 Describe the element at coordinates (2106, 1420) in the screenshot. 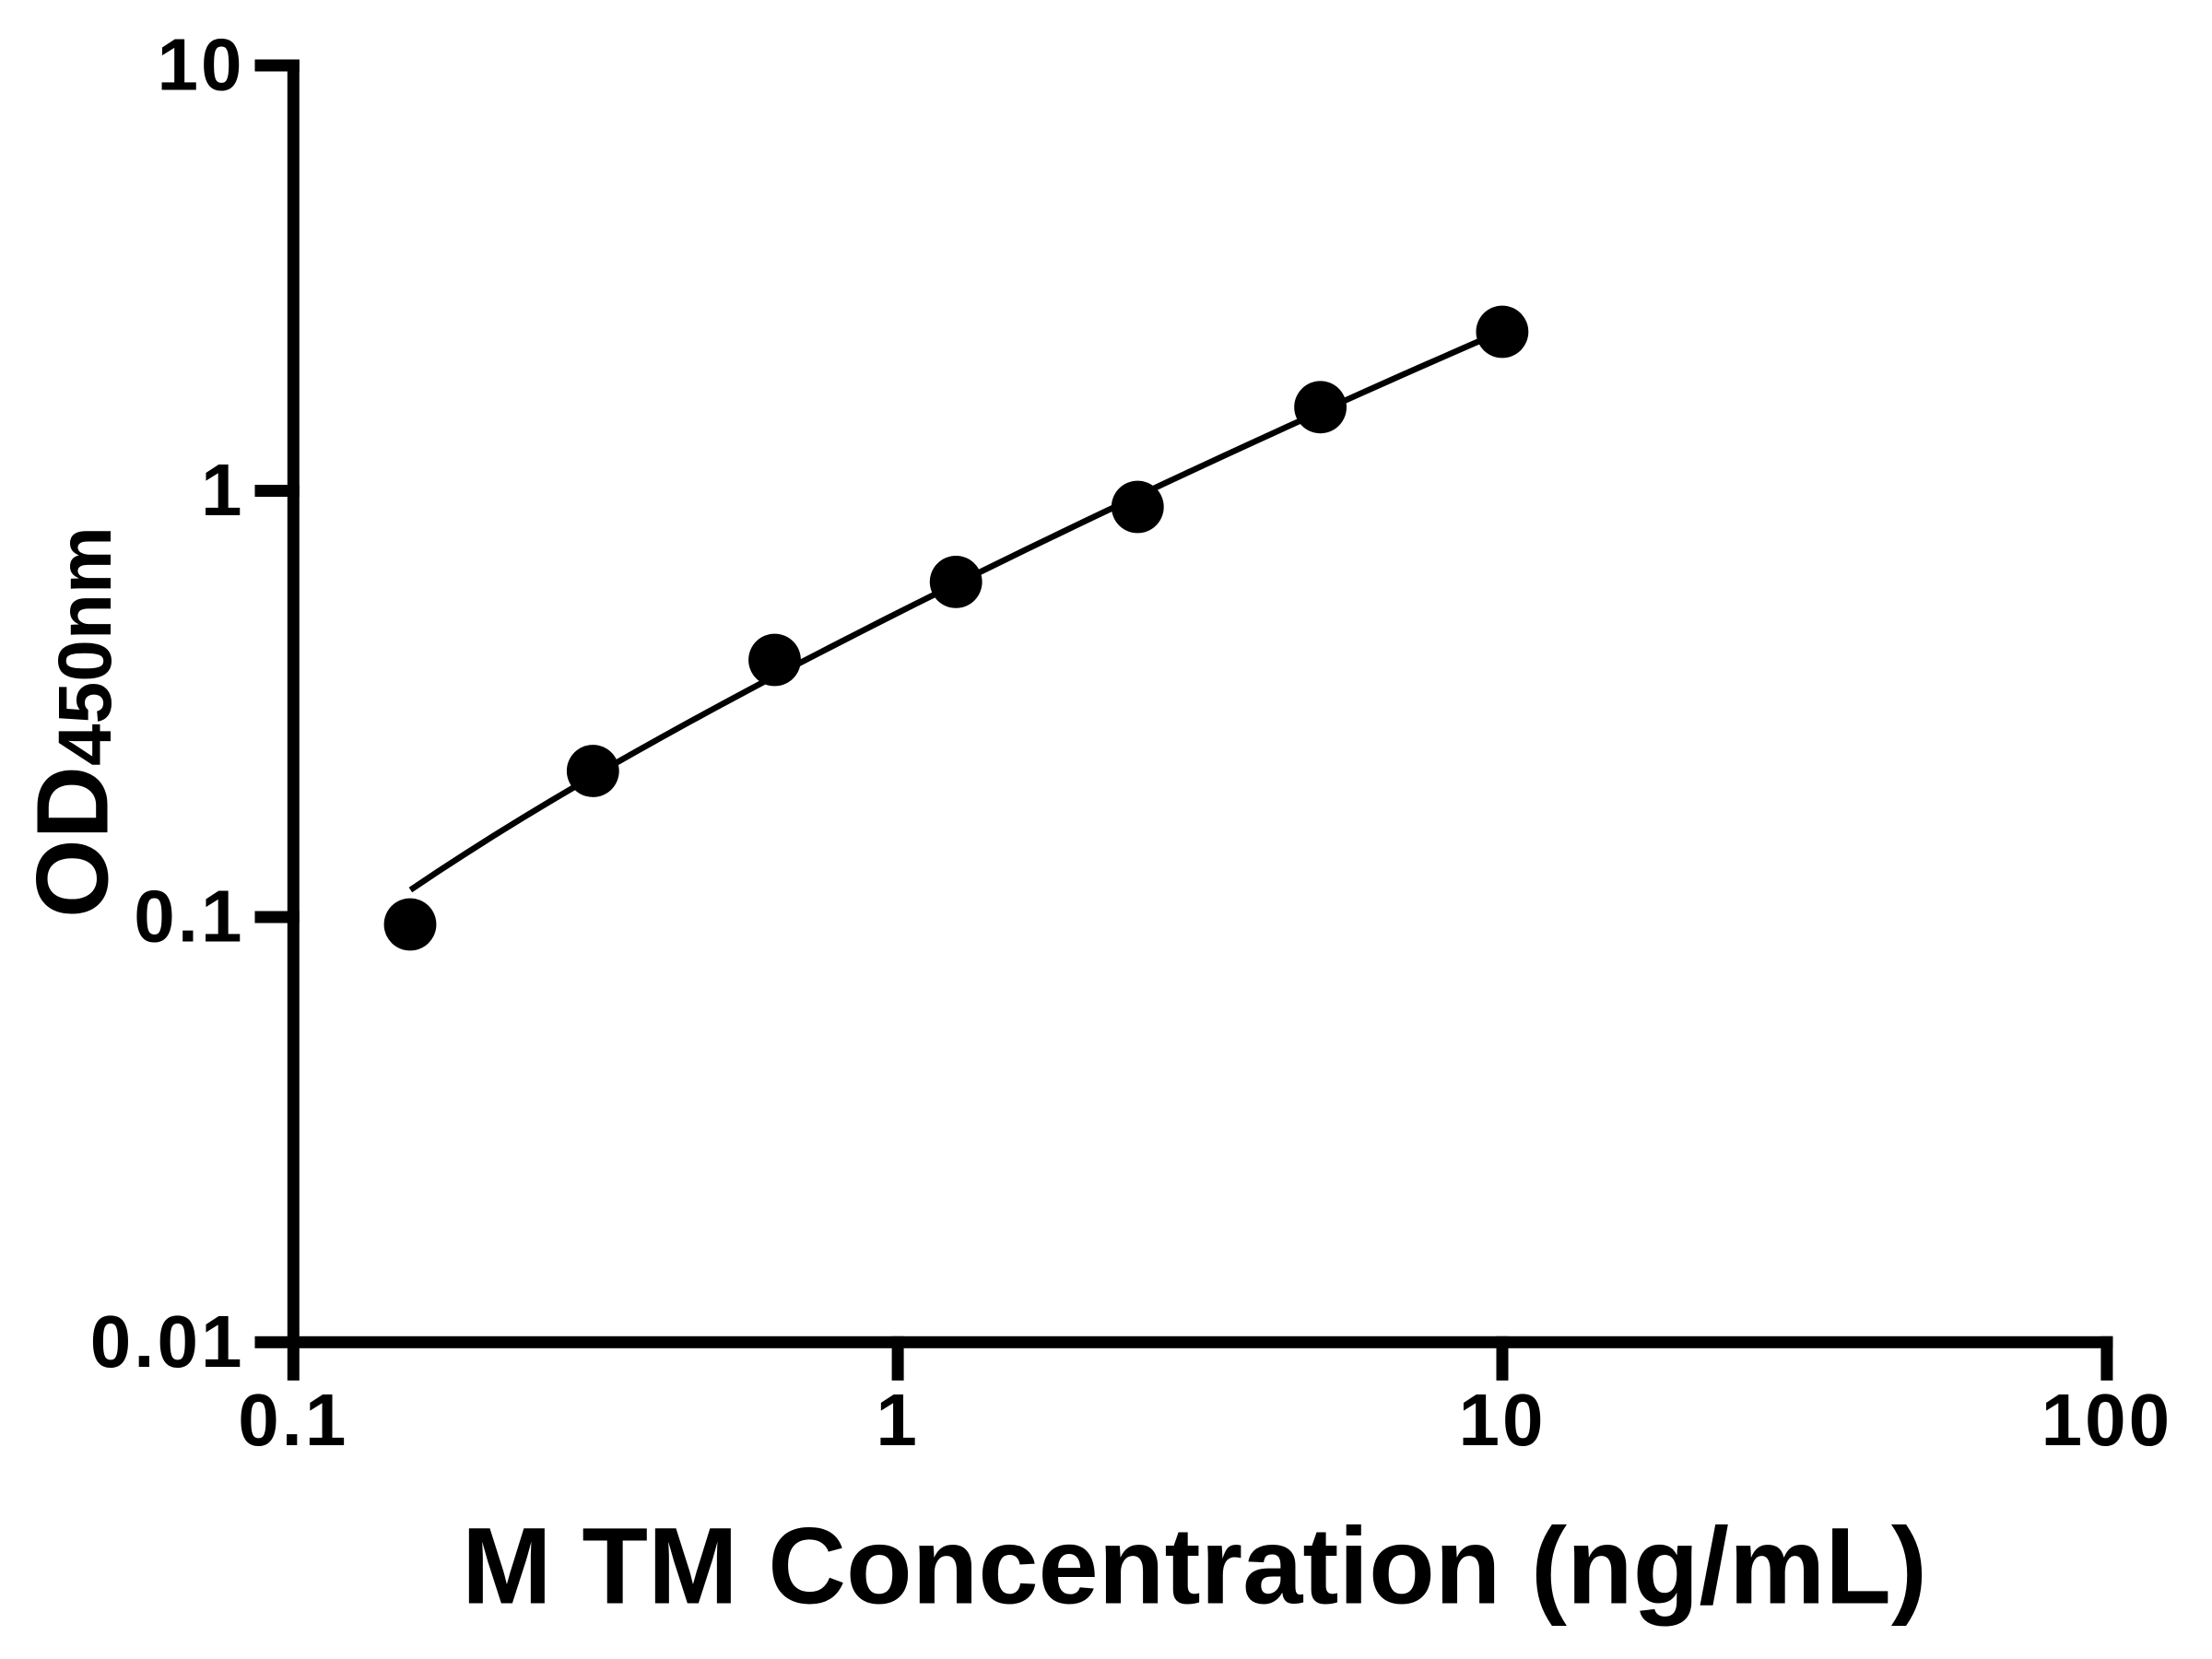

I see `svg-text: 100` at that location.